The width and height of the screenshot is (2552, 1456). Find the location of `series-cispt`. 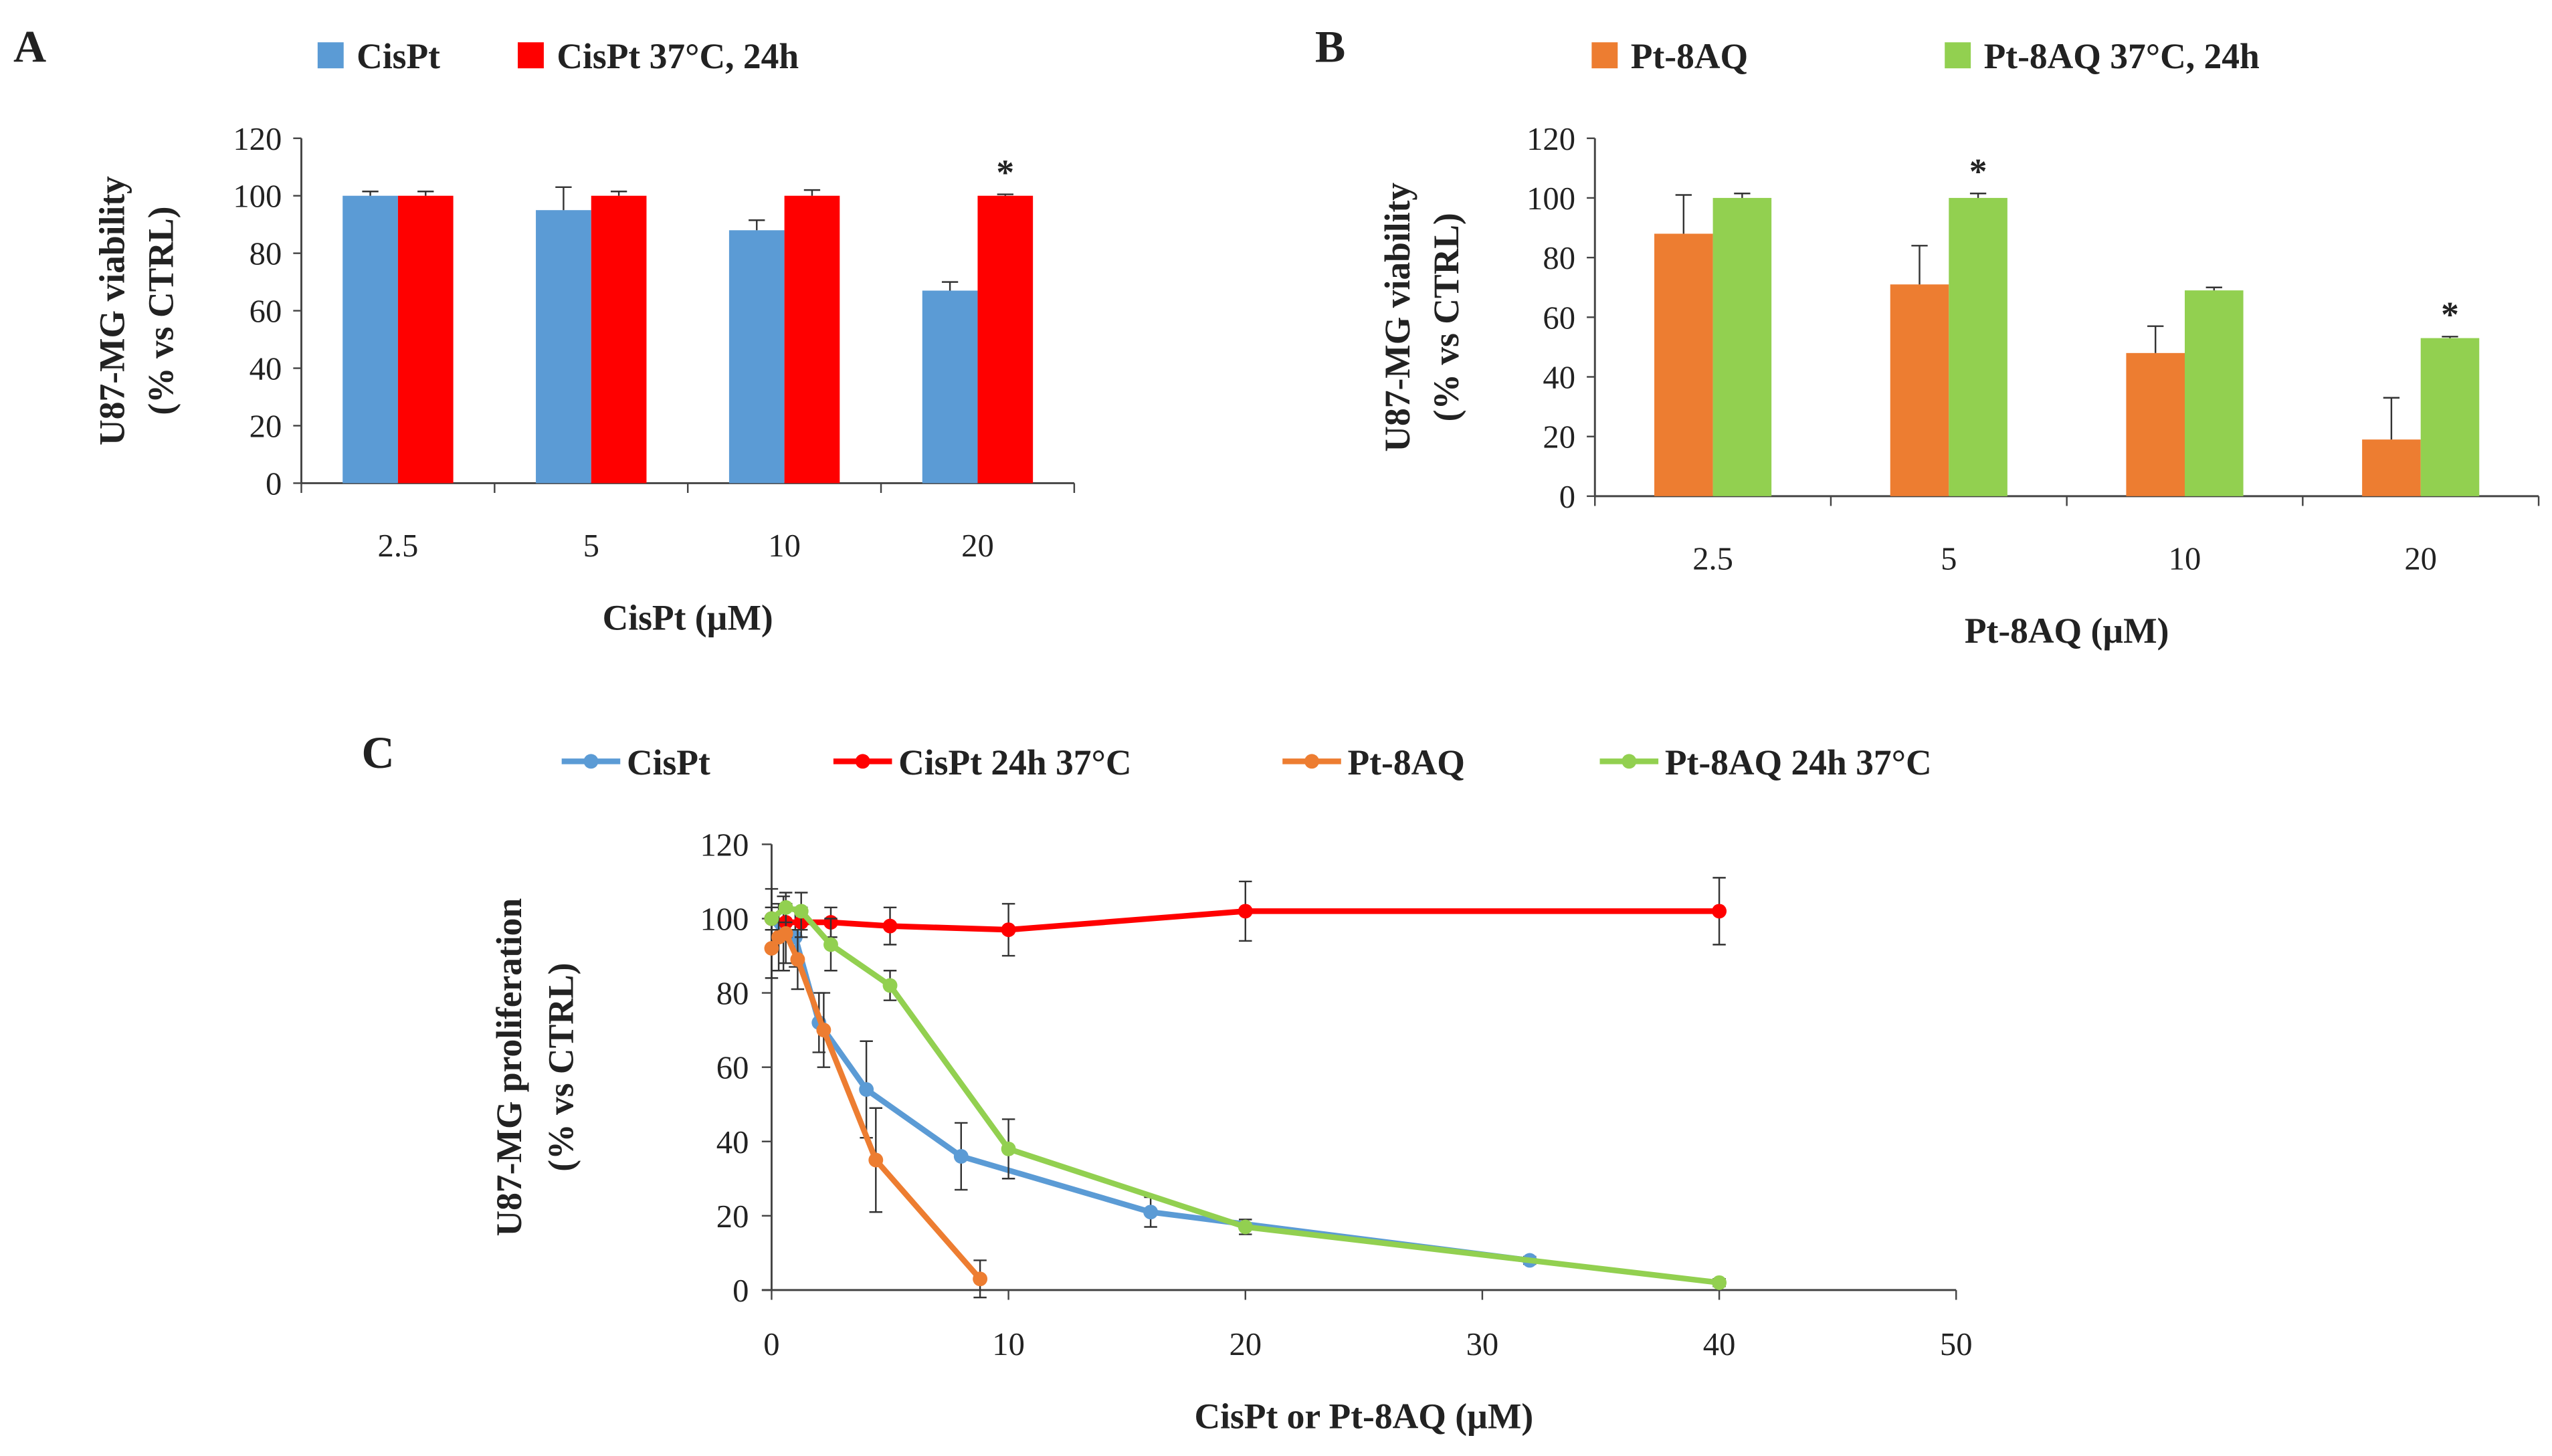

series-cispt is located at coordinates (1150, 1078).